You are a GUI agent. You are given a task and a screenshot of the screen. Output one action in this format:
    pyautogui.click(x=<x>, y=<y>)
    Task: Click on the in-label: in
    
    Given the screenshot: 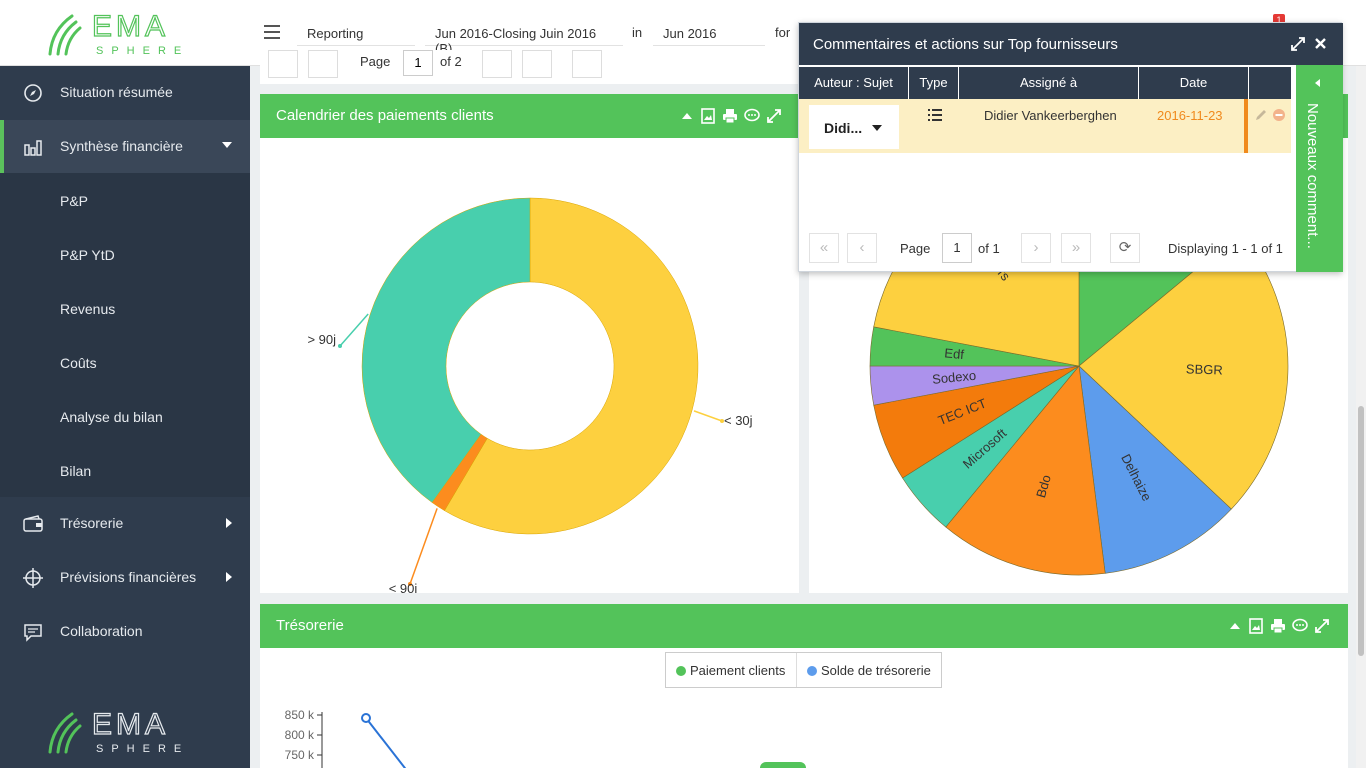 What is the action you would take?
    pyautogui.click(x=637, y=32)
    